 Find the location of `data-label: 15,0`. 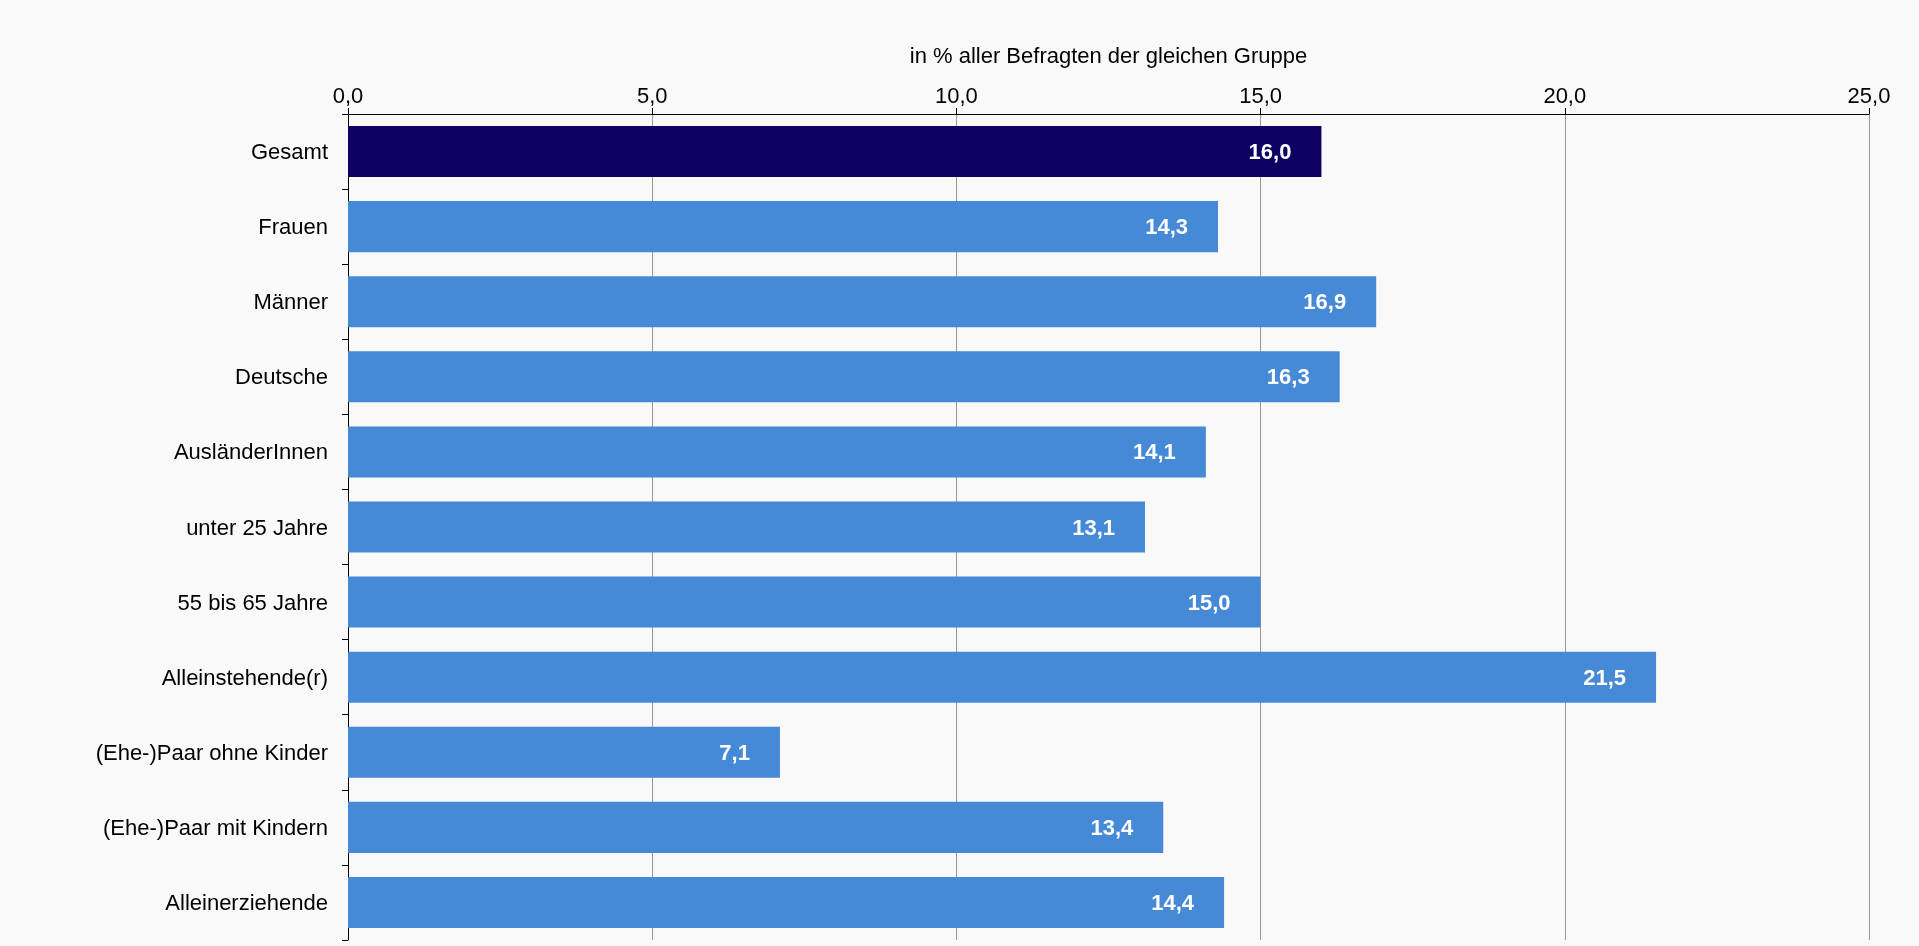

data-label: 15,0 is located at coordinates (1209, 602).